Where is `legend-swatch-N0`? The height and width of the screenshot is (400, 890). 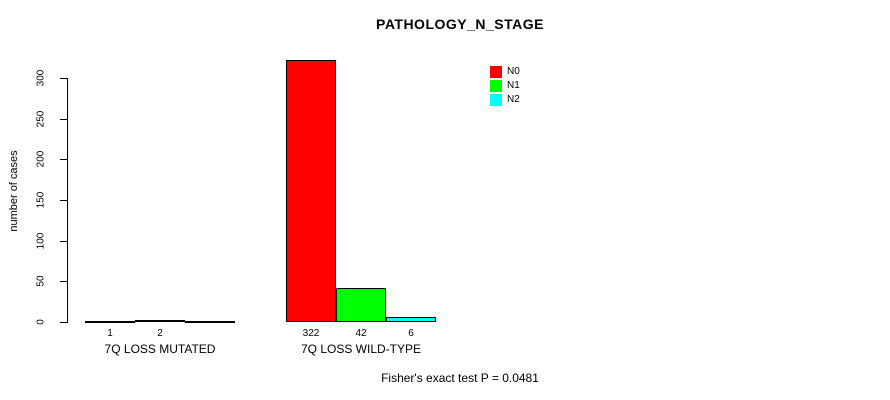
legend-swatch-N0 is located at coordinates (496, 72).